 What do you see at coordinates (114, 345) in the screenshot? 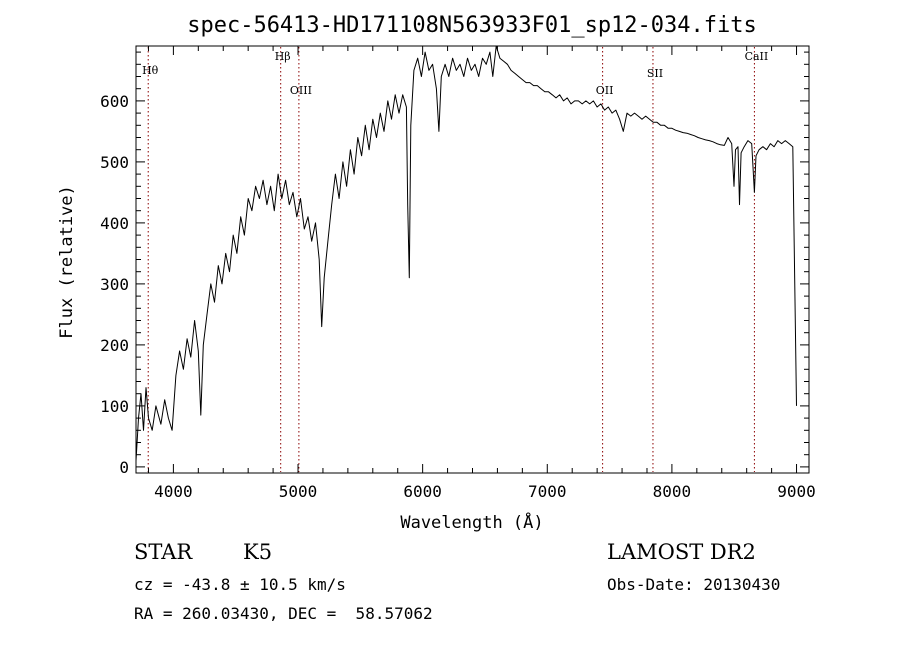
I see `y-tick-label: 200` at bounding box center [114, 345].